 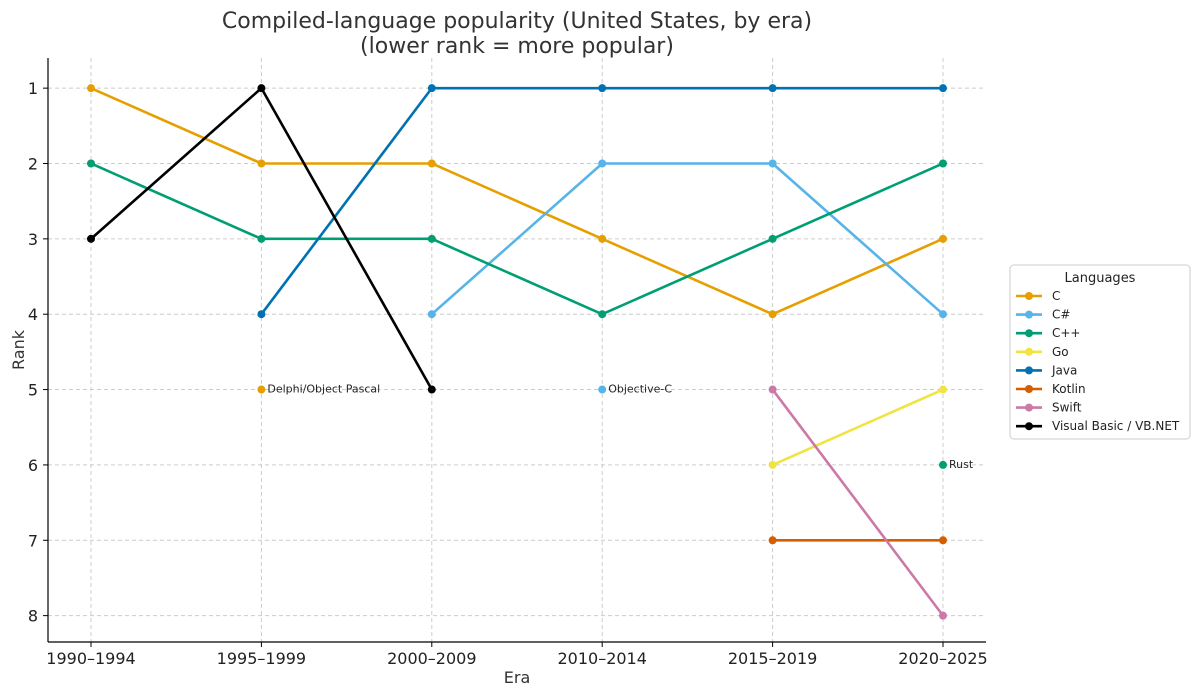 What do you see at coordinates (323, 389) in the screenshot?
I see `annotation-label: Delphi/Object Pascal` at bounding box center [323, 389].